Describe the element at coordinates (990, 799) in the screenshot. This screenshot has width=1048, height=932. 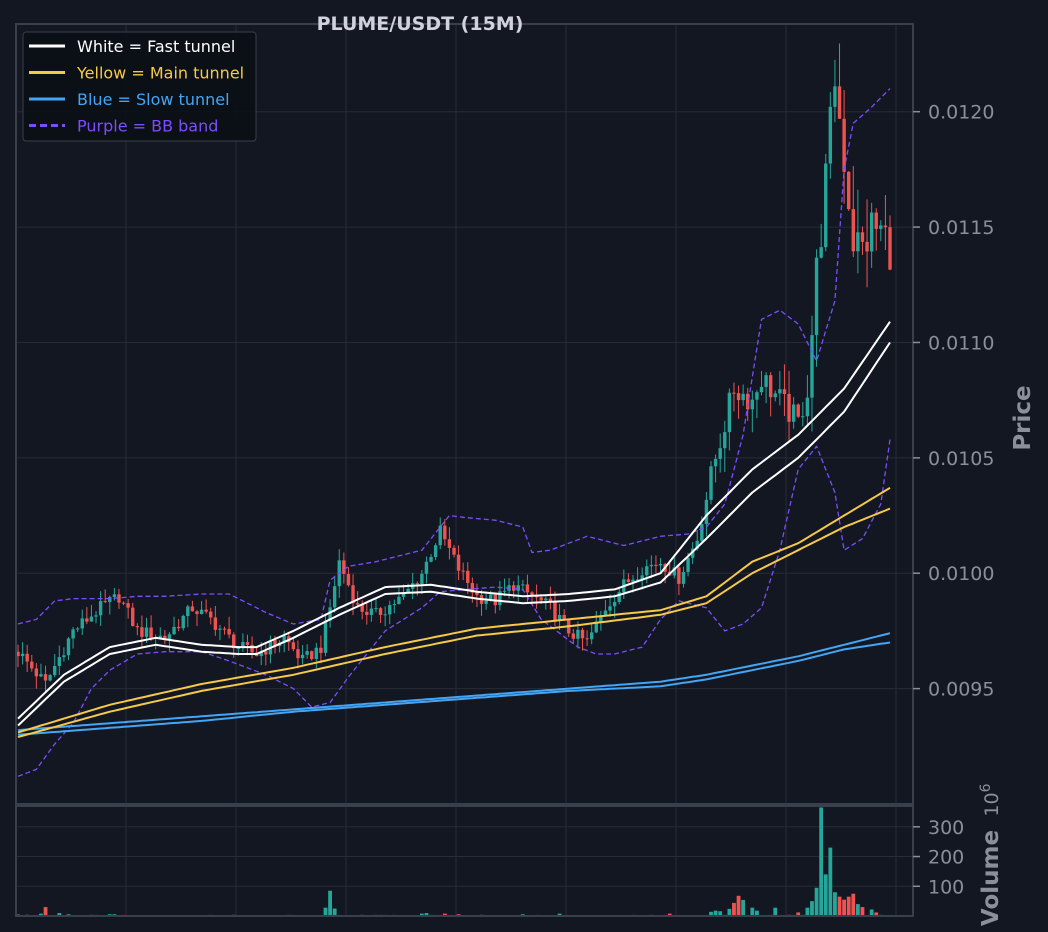
I see `volume-axis-multiplier: 106` at that location.